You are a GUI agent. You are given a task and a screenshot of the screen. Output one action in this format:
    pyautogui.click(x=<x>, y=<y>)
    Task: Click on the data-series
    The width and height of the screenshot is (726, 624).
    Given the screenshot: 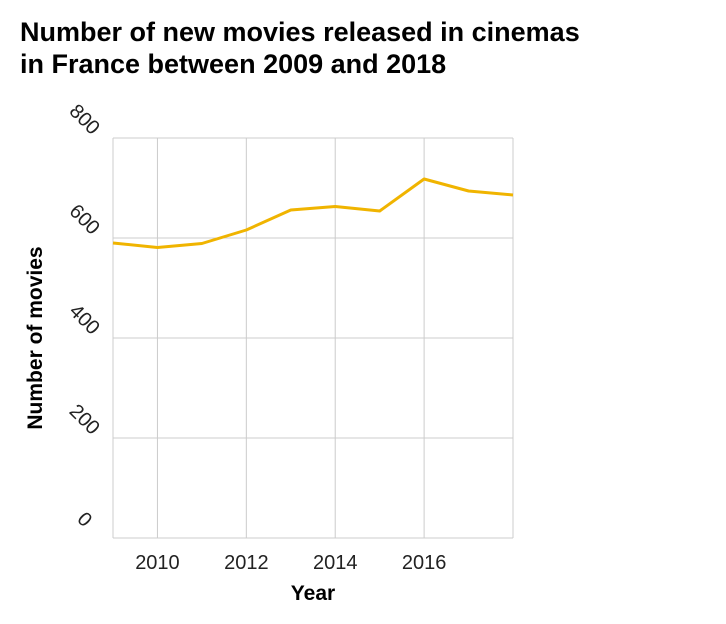 What is the action you would take?
    pyautogui.click(x=313, y=213)
    